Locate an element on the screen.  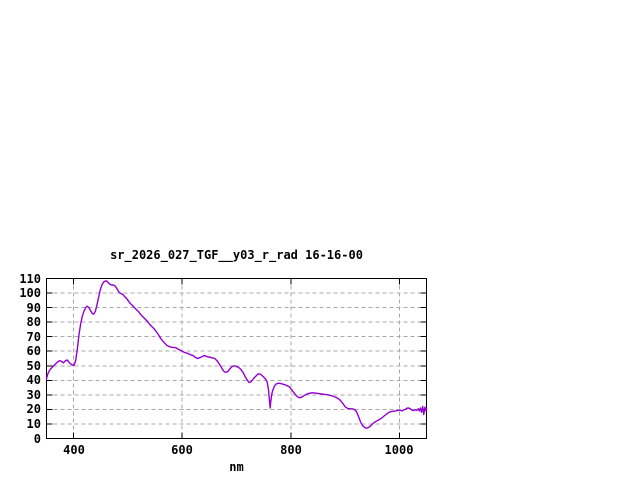
y-tick-label: 30 is located at coordinates (33, 395).